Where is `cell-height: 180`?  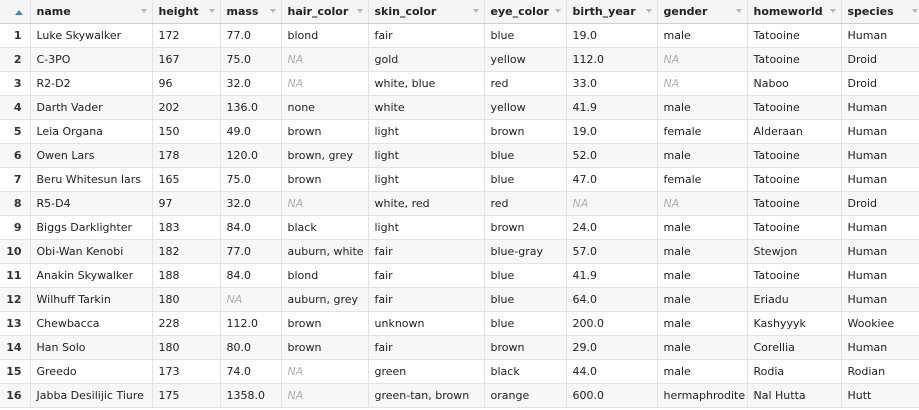 cell-height: 180 is located at coordinates (186, 347).